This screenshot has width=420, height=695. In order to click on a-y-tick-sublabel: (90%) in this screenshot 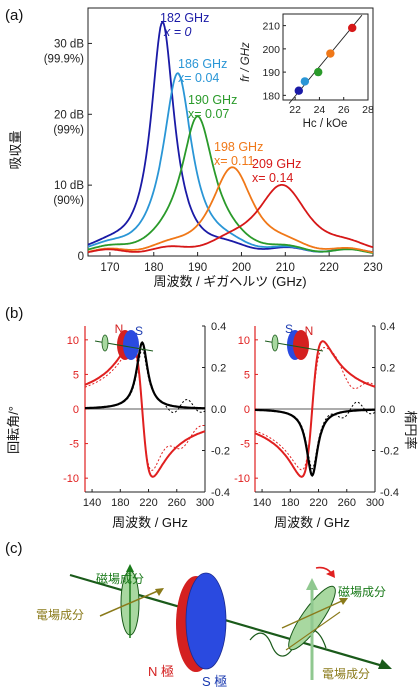, I will do `click(68, 201)`.